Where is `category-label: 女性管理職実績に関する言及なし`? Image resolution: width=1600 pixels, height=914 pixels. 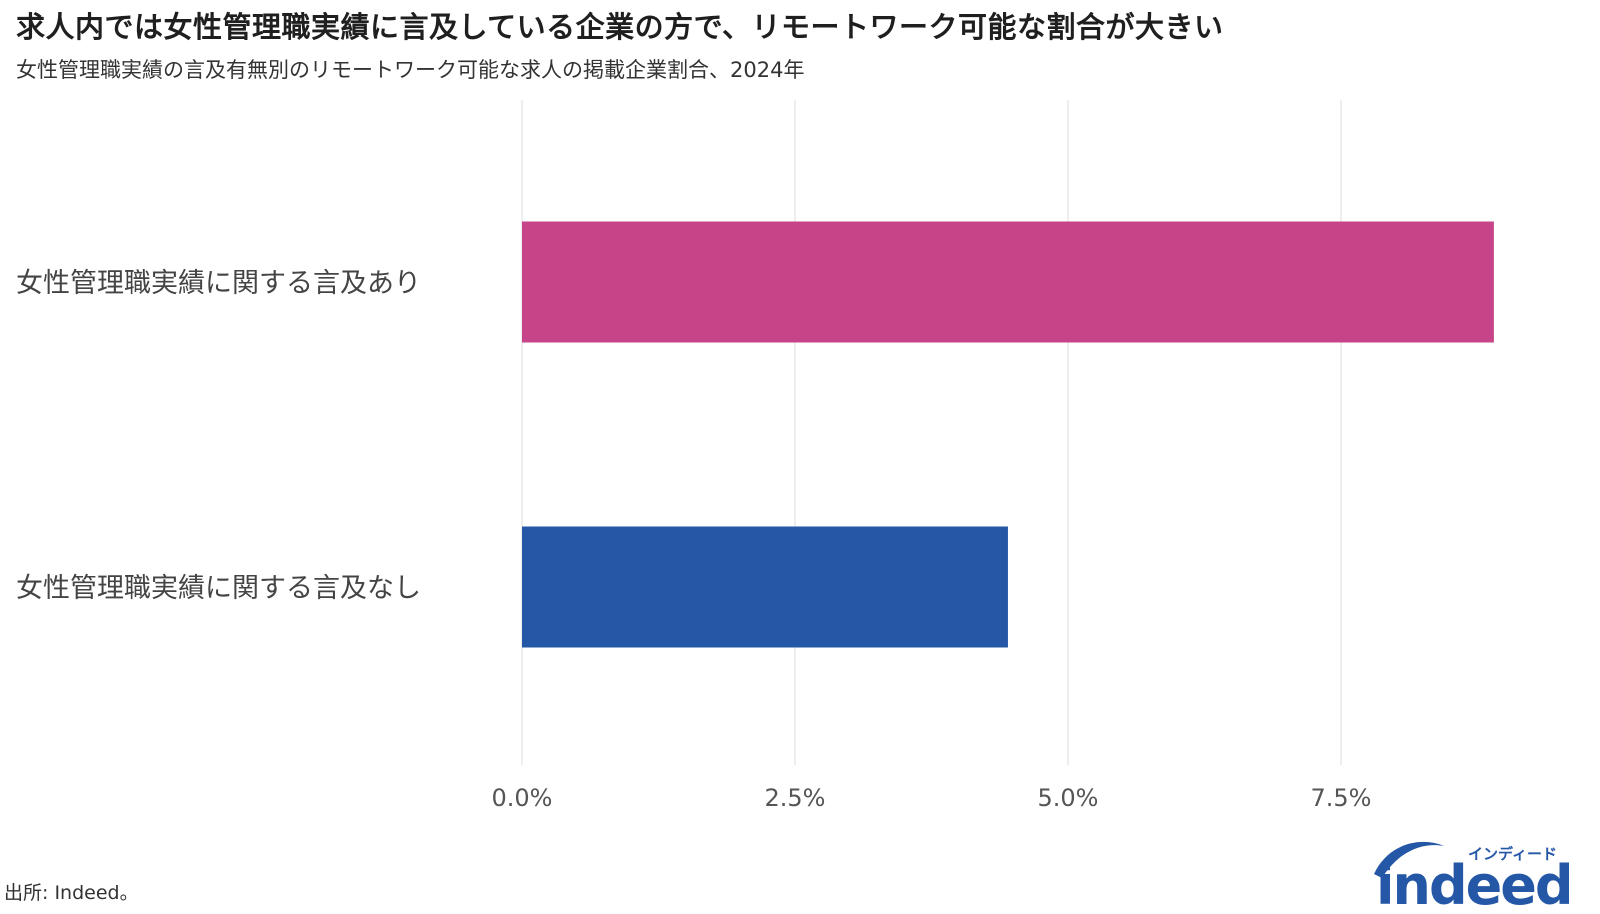 category-label: 女性管理職実績に関する言及なし is located at coordinates (218, 588).